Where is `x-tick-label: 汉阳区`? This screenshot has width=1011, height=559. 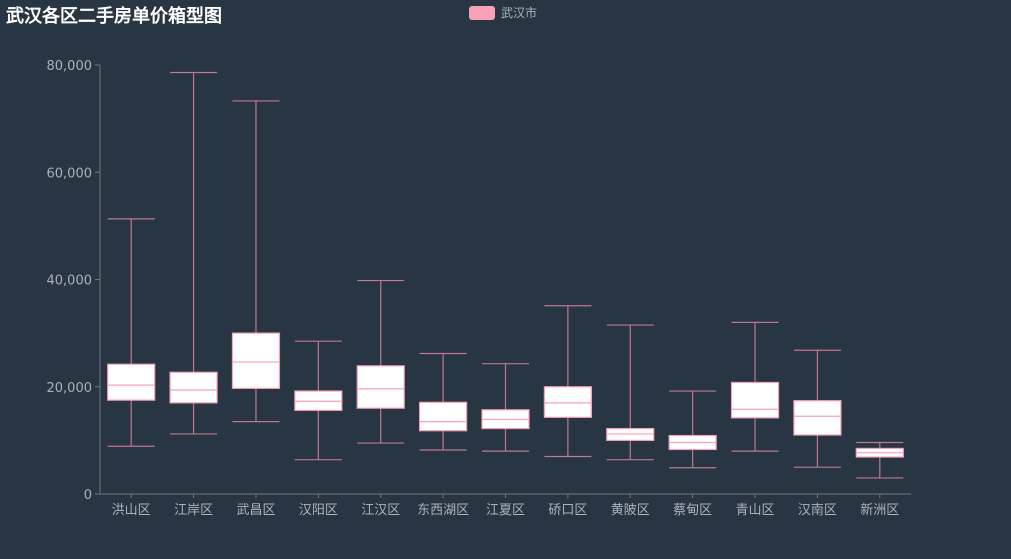 x-tick-label: 汉阳区 is located at coordinates (318, 510).